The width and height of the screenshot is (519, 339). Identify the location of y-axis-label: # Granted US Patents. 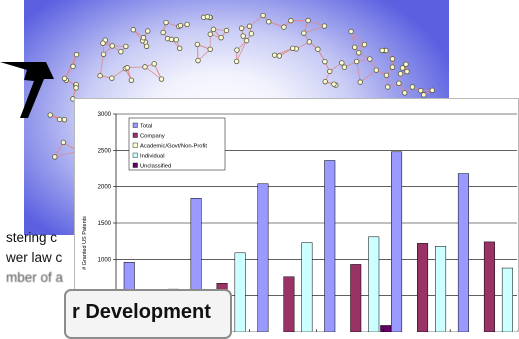
(85, 243).